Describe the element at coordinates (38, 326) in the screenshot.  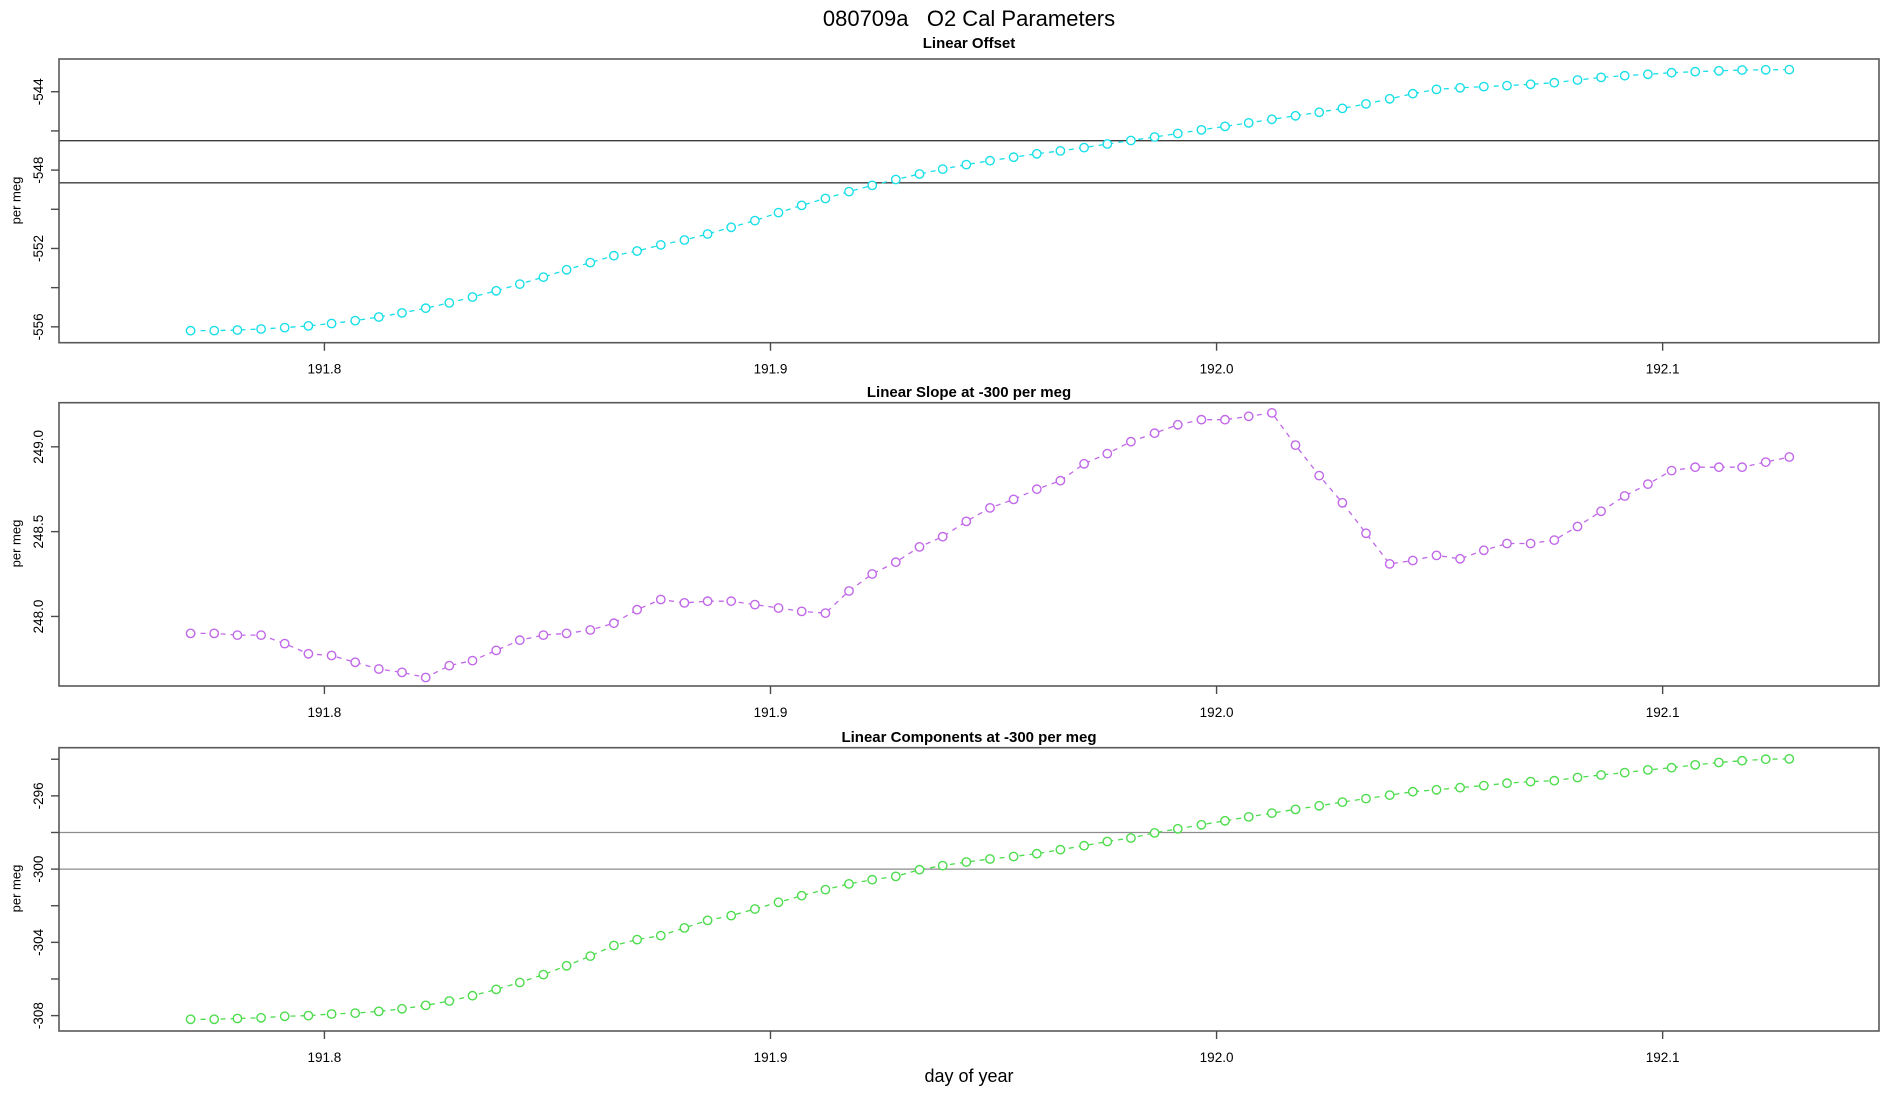
I see `y-axis-tick-label: -556` at that location.